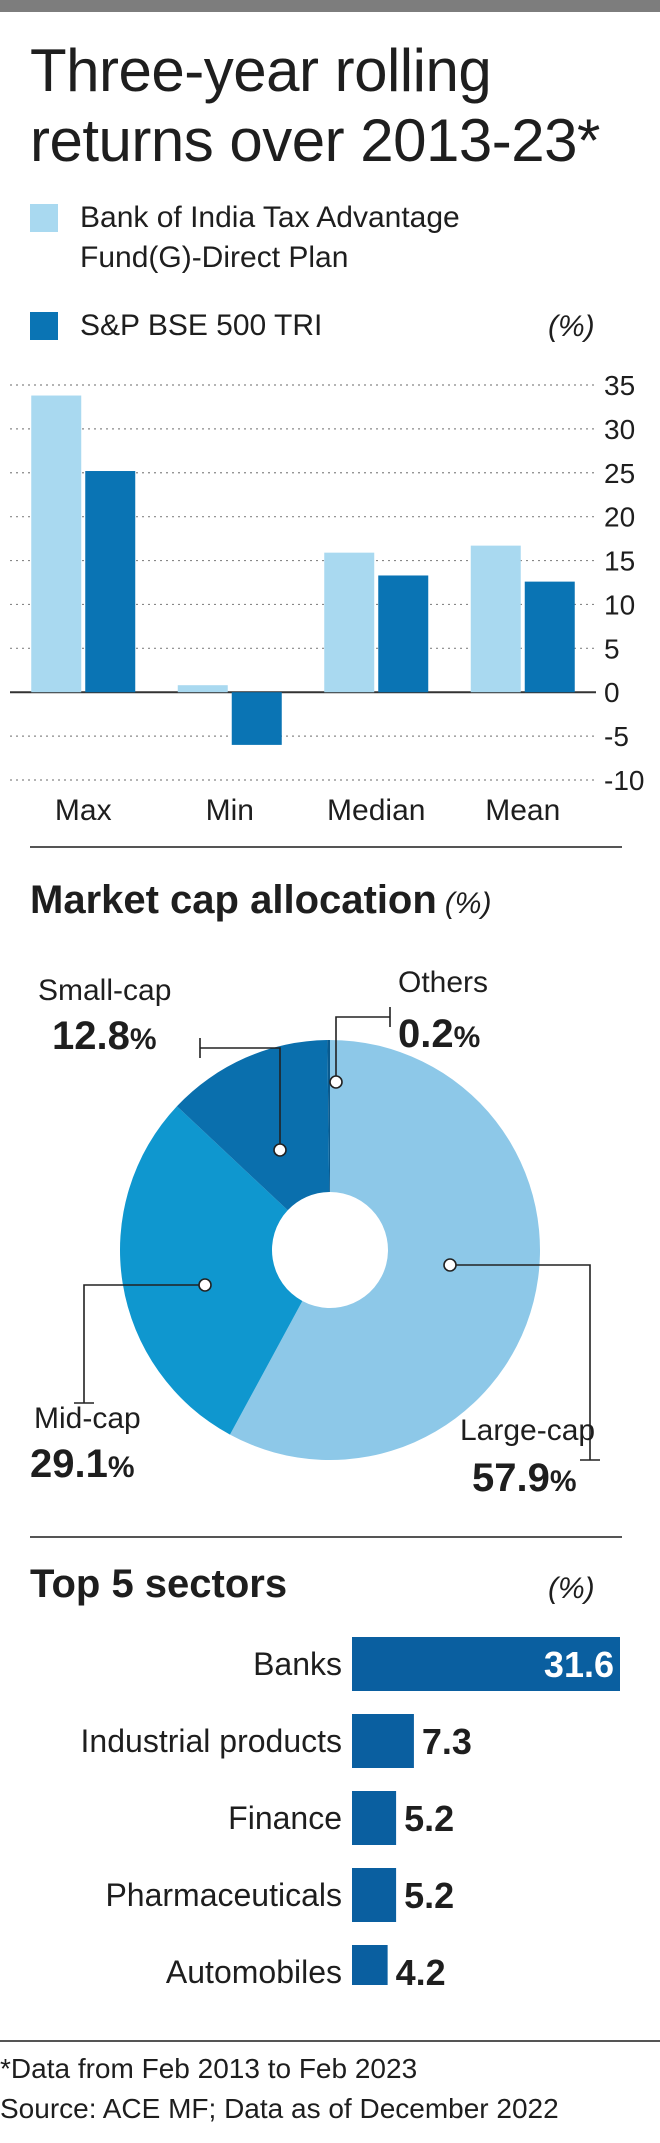 Image resolution: width=660 pixels, height=2143 pixels. Describe the element at coordinates (619, 385) in the screenshot. I see `y-tick-label: 35` at that location.